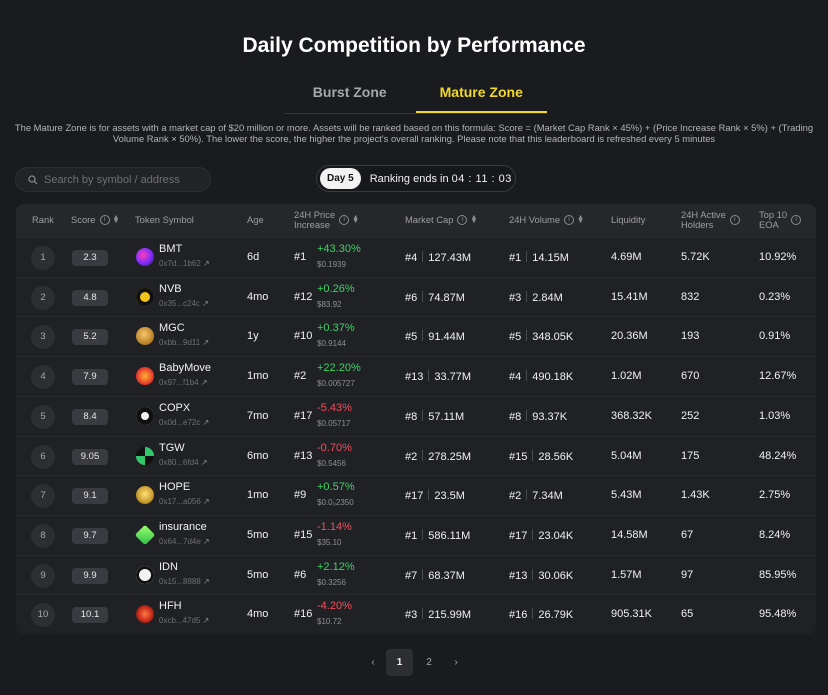  Describe the element at coordinates (339, 368) in the screenshot. I see `price-change: +22.20%` at that location.